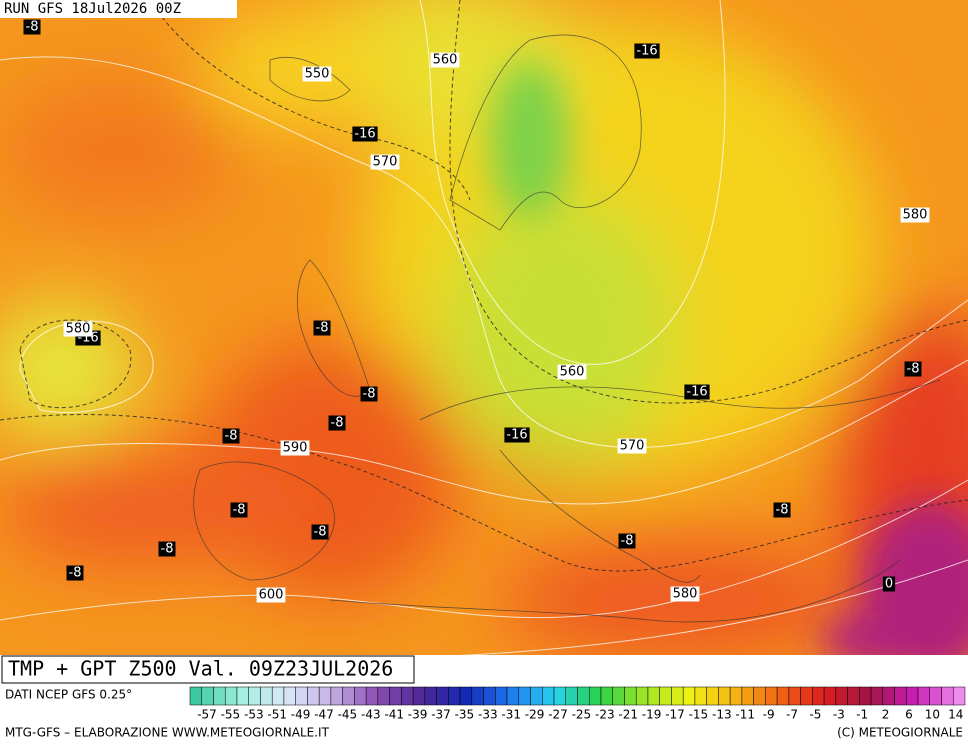 The height and width of the screenshot is (745, 968). Describe the element at coordinates (231, 715) in the screenshot. I see `scale-label: -55` at that location.